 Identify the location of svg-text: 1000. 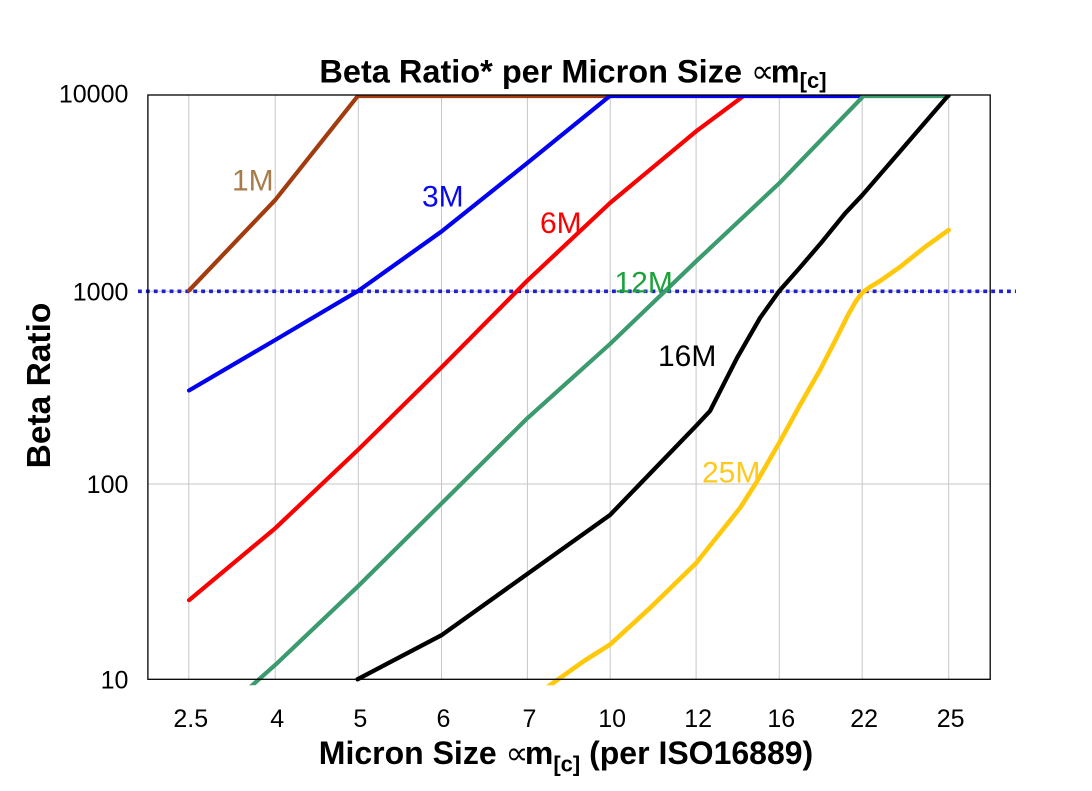
(101, 292).